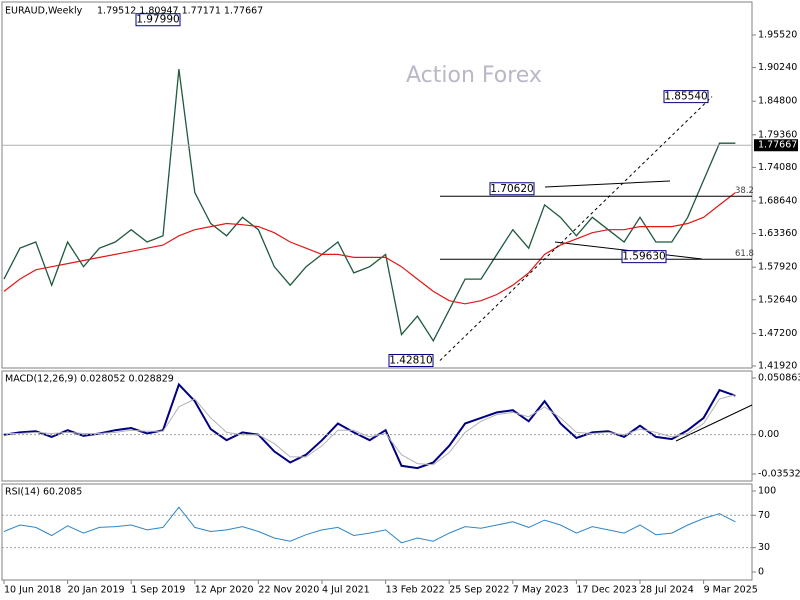 The image size is (800, 600). Describe the element at coordinates (89, 379) in the screenshot. I see `macd-title: MACD(12,26,9) 0.028052 0.028829` at that location.